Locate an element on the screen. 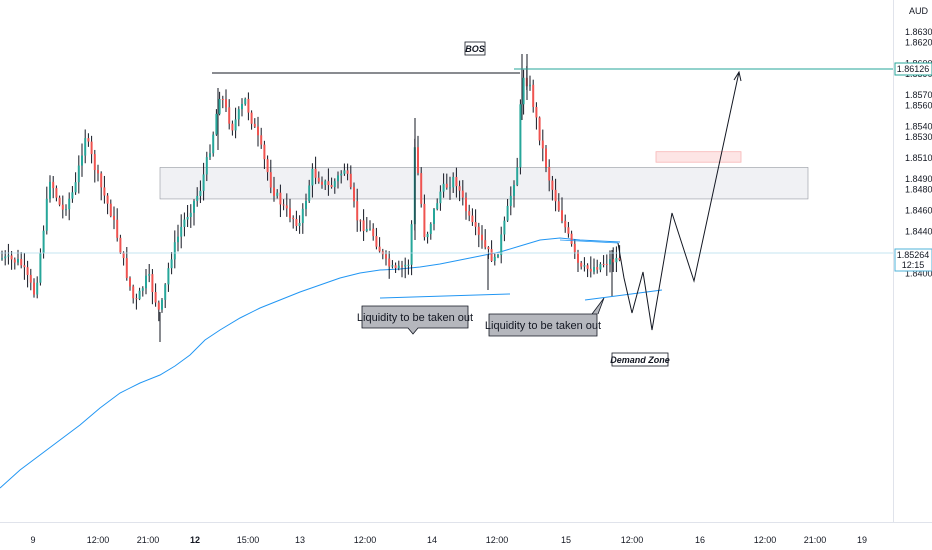 This screenshot has height=550, width=932. demand-label-box is located at coordinates (640, 359).